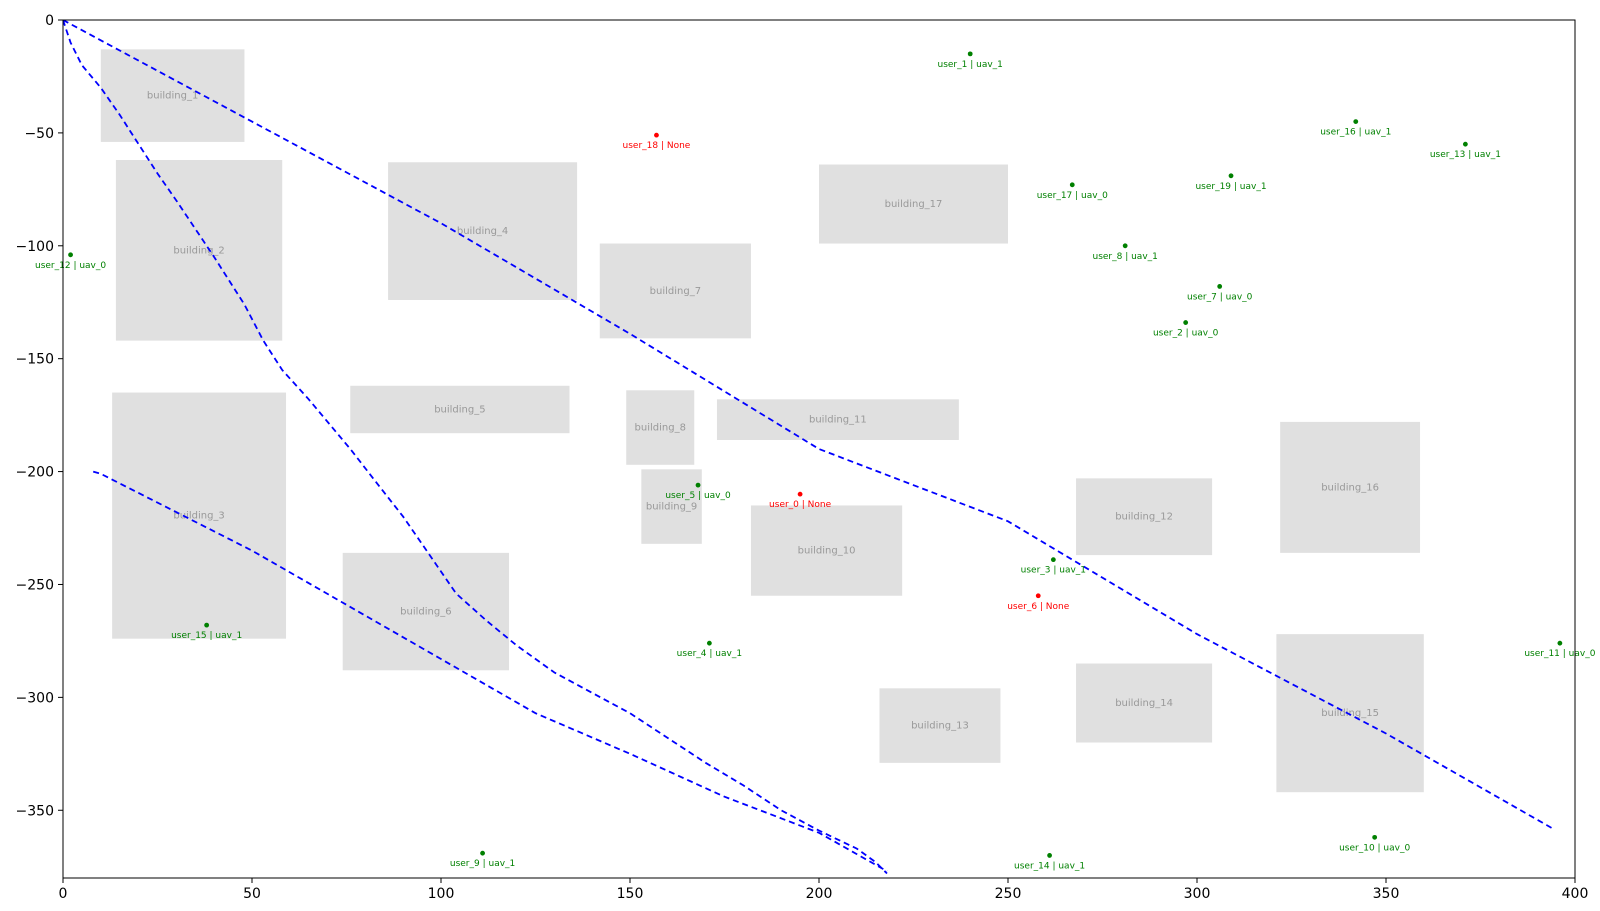 This screenshot has width=1600, height=911. Describe the element at coordinates (70, 266) in the screenshot. I see `user-label: user_12 | uav_0` at that location.